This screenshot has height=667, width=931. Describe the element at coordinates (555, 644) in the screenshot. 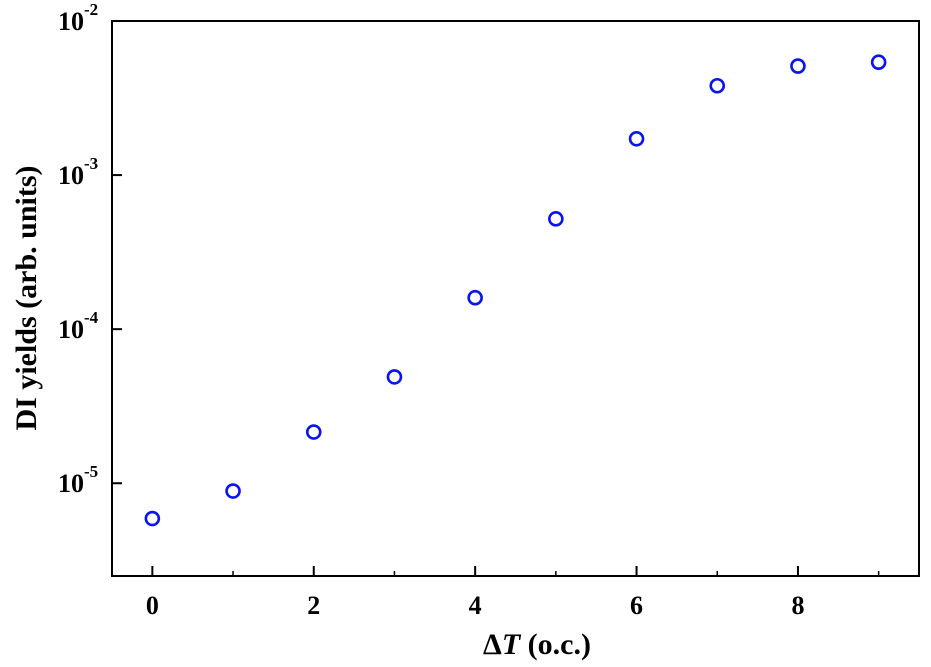

I see `x-axis-title-suffix: (o.c.)` at that location.